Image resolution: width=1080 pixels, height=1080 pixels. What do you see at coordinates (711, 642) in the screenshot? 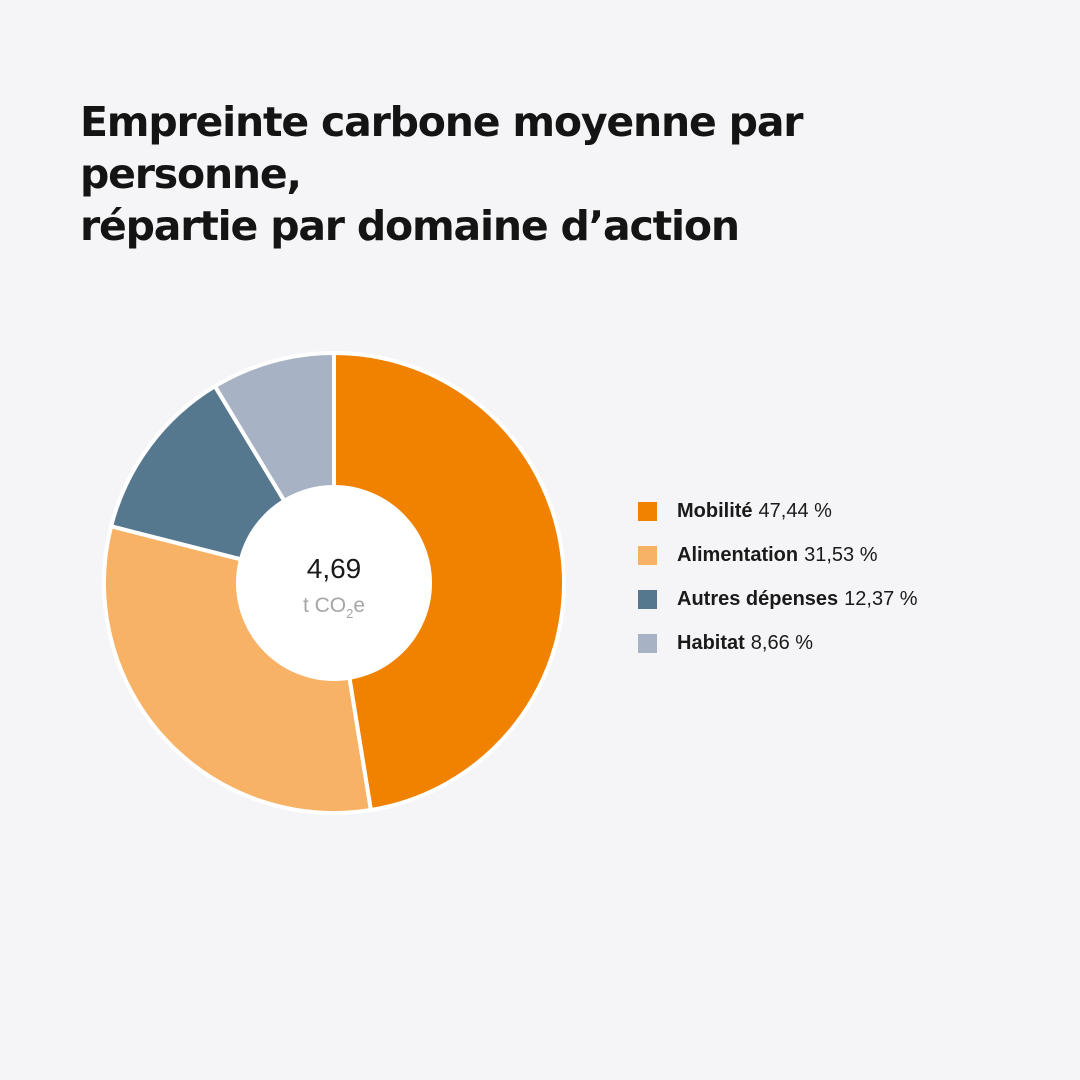
I see `legend-label: Habitat` at bounding box center [711, 642].